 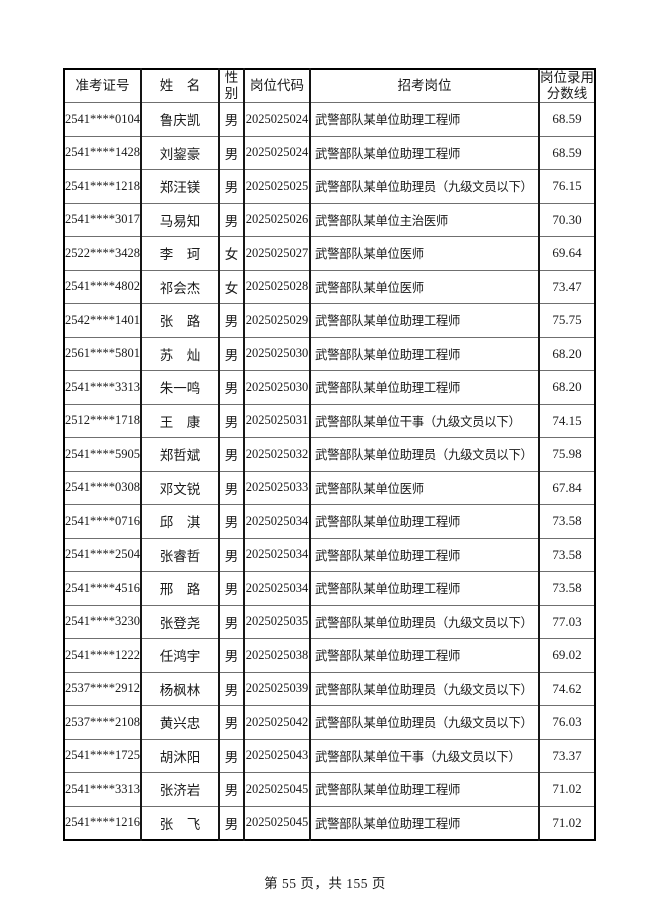 I want to click on cell-job-code: 2025025045, so click(x=276, y=789).